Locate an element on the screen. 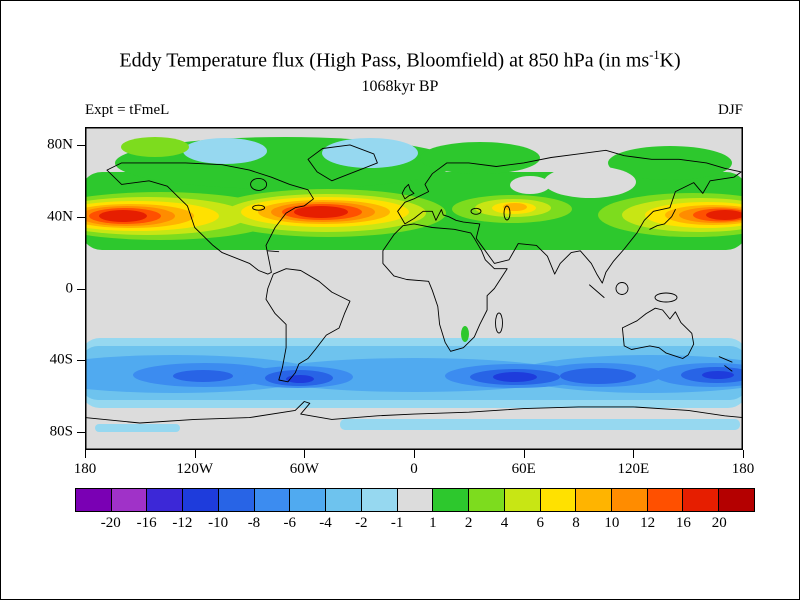 This screenshot has width=800, height=600. colorbar-tick-label: -6 is located at coordinates (289, 523).